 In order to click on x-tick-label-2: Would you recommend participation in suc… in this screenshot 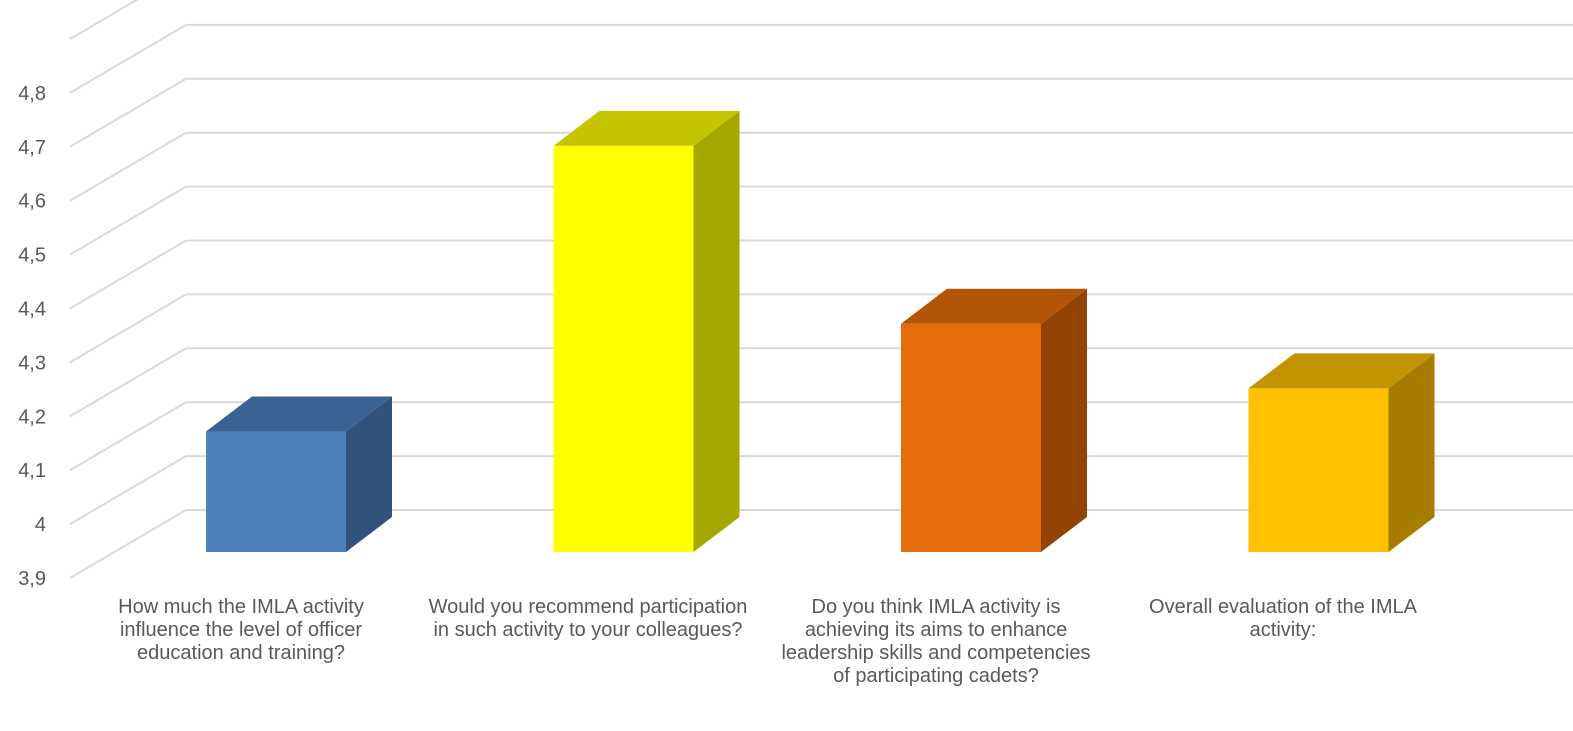, I will do `click(588, 618)`.